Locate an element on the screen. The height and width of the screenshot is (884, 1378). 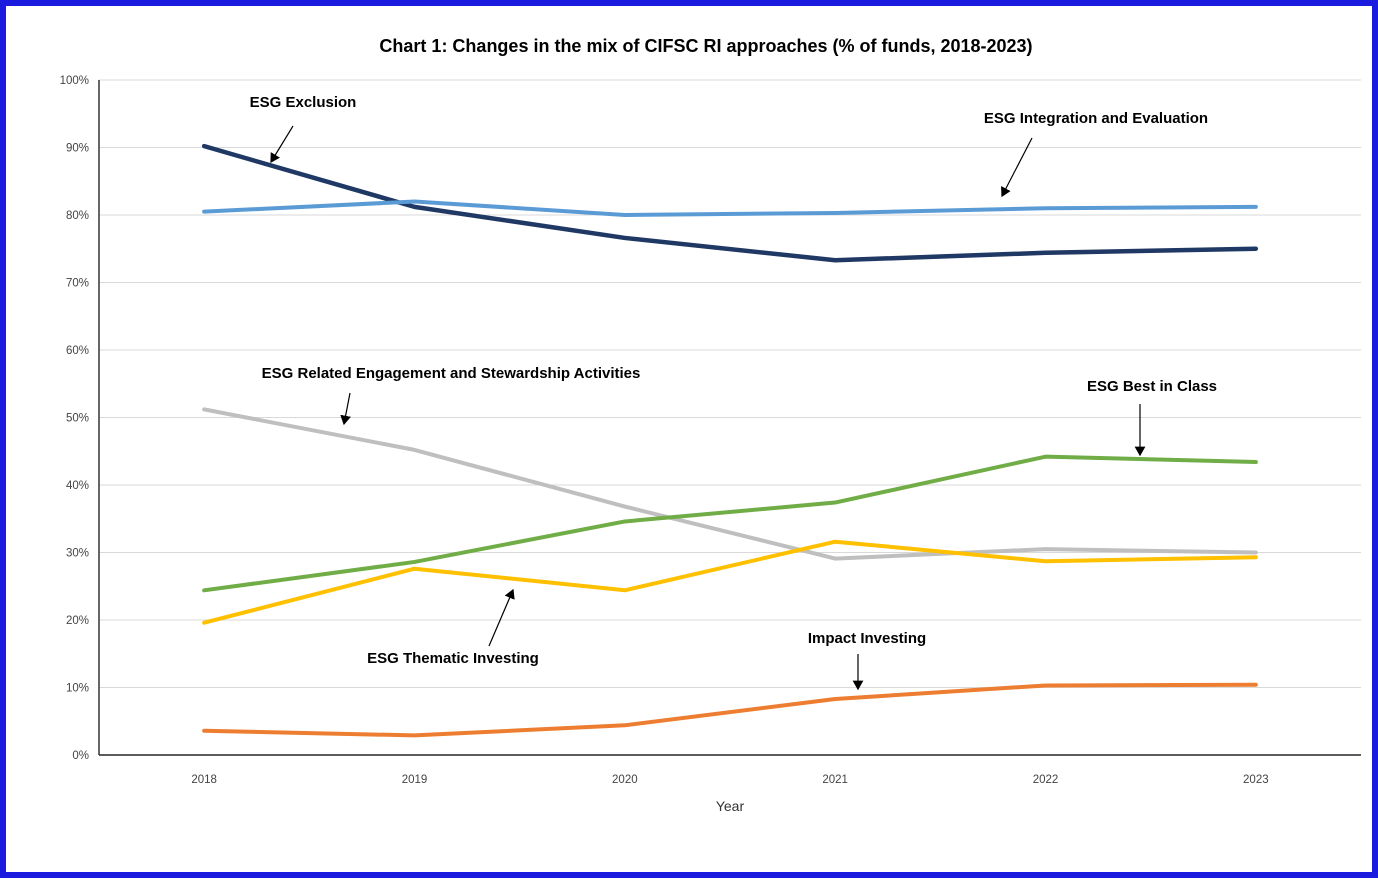
y-tick-label: 90% is located at coordinates (77, 149).